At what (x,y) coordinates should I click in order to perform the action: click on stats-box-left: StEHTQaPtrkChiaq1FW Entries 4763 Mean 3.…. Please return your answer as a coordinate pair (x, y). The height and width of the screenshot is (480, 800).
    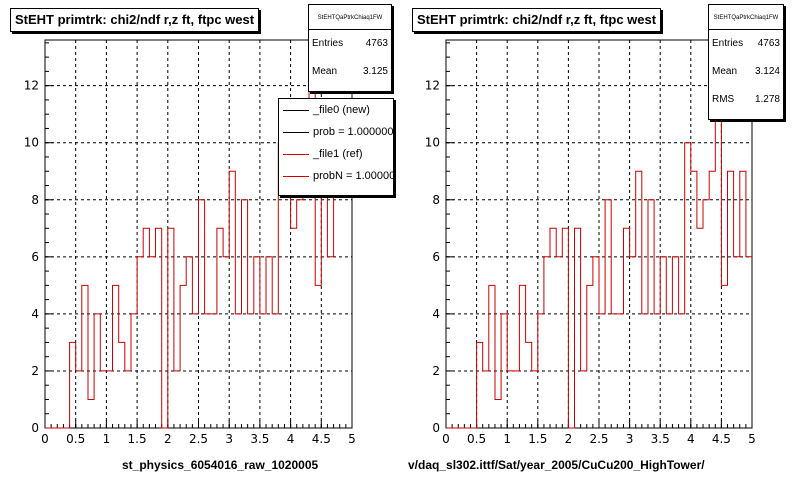
    Looking at the image, I should click on (350, 48).